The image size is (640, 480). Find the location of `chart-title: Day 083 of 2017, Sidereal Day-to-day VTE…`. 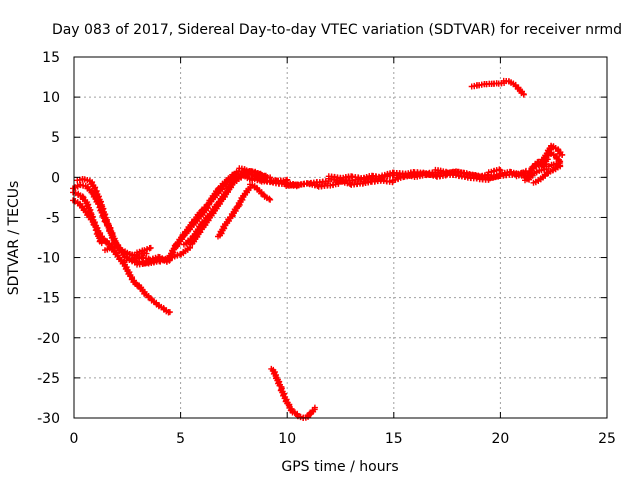

chart-title: Day 083 of 2017, Sidereal Day-to-day VTE… is located at coordinates (337, 30).